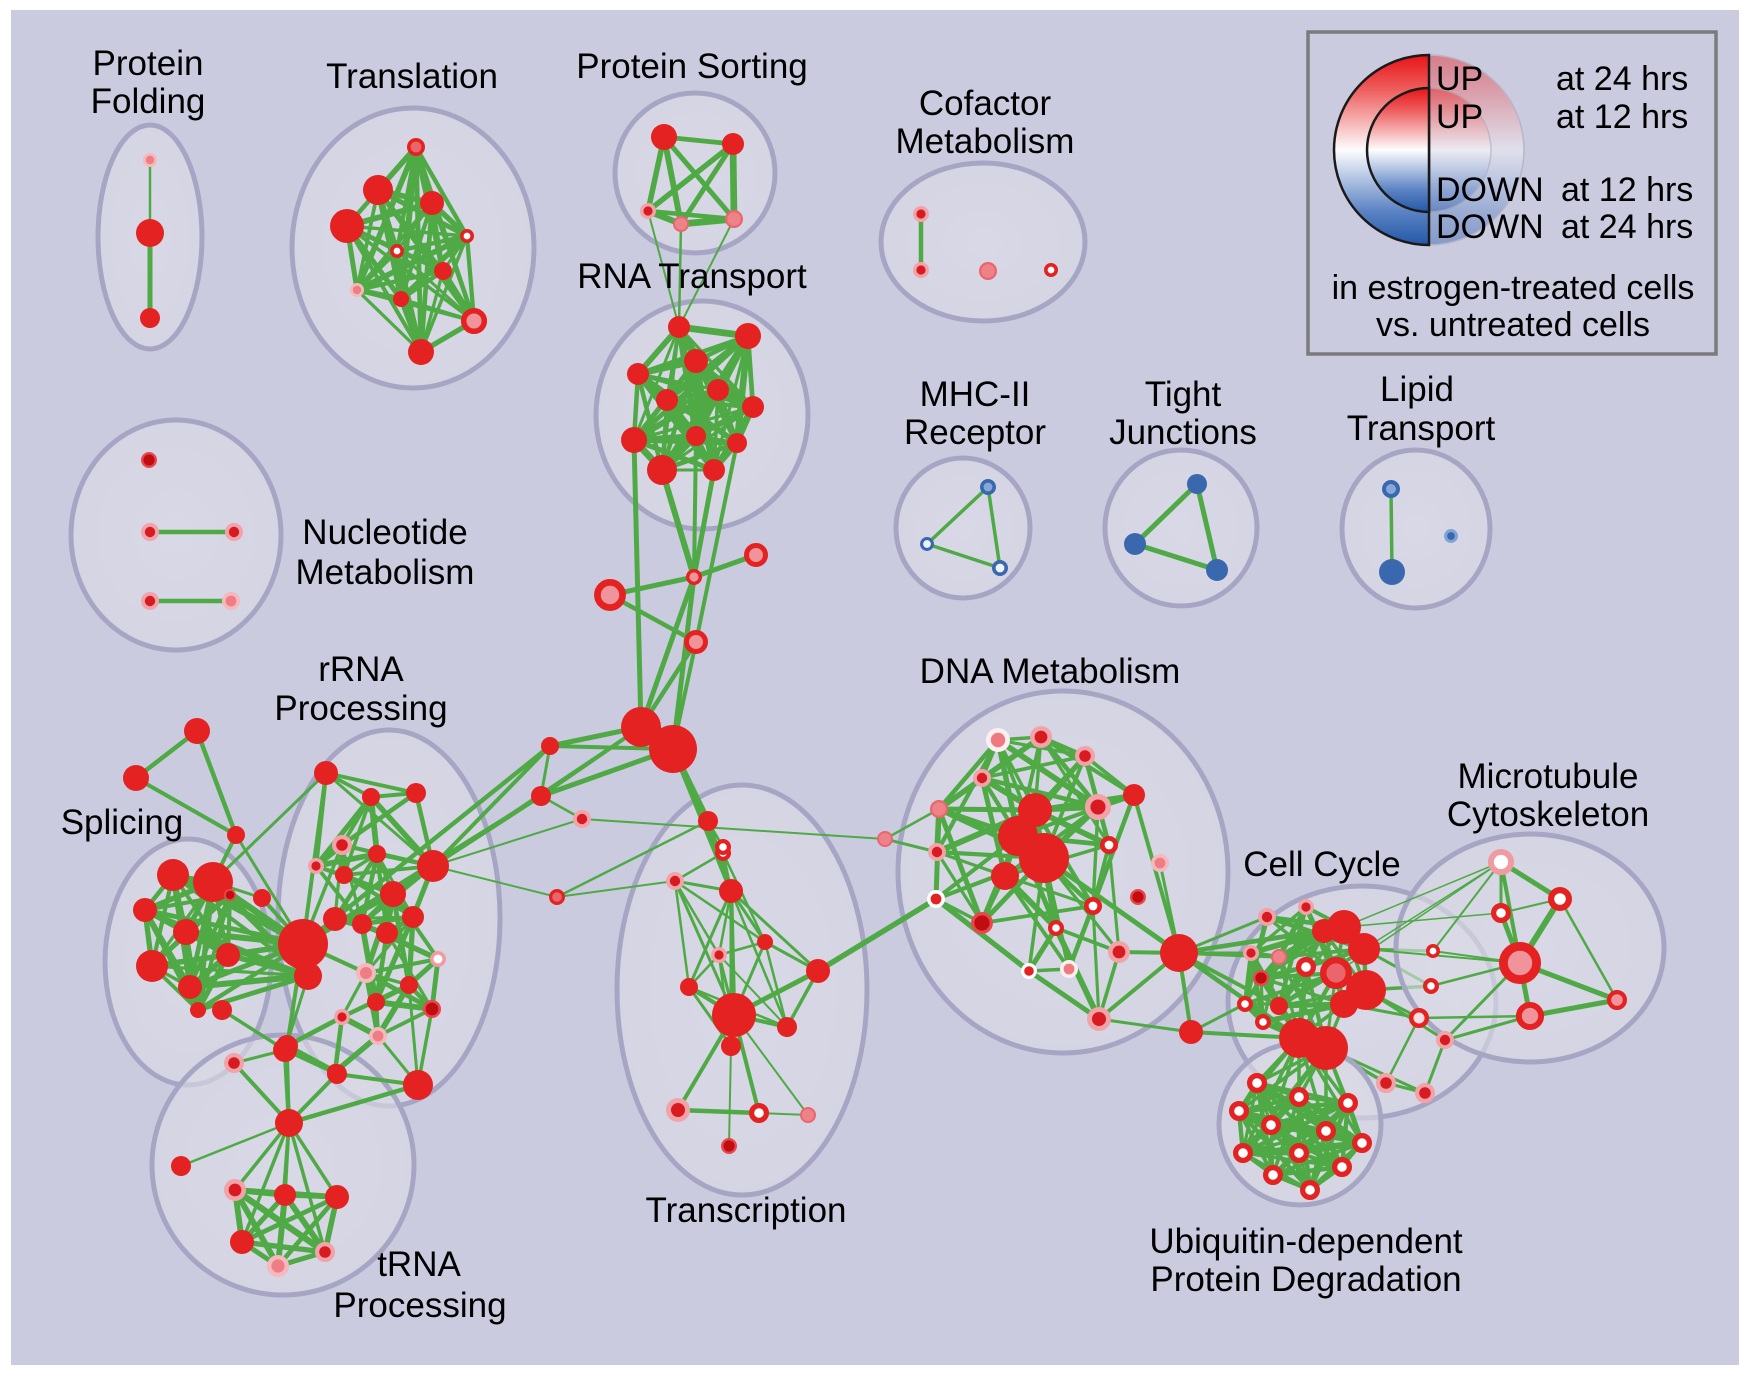  I want to click on svg-text: Cell Cycle, so click(1322, 864).